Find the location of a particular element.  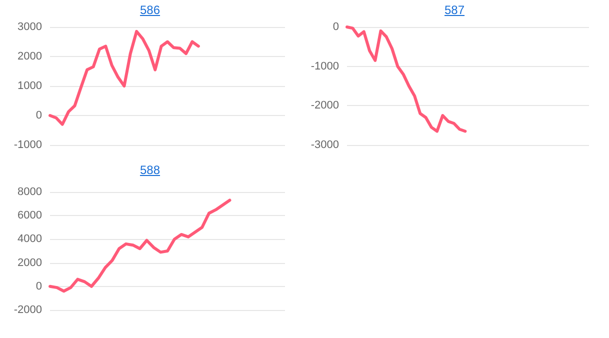

y-tick-label: 8000 is located at coordinates (30, 192).